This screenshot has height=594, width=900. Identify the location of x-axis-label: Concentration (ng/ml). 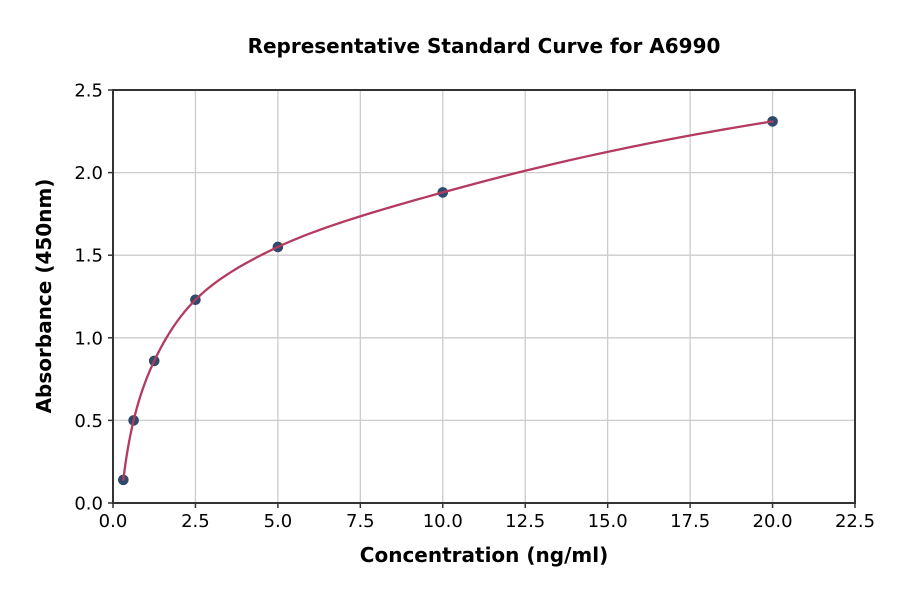
(484, 555).